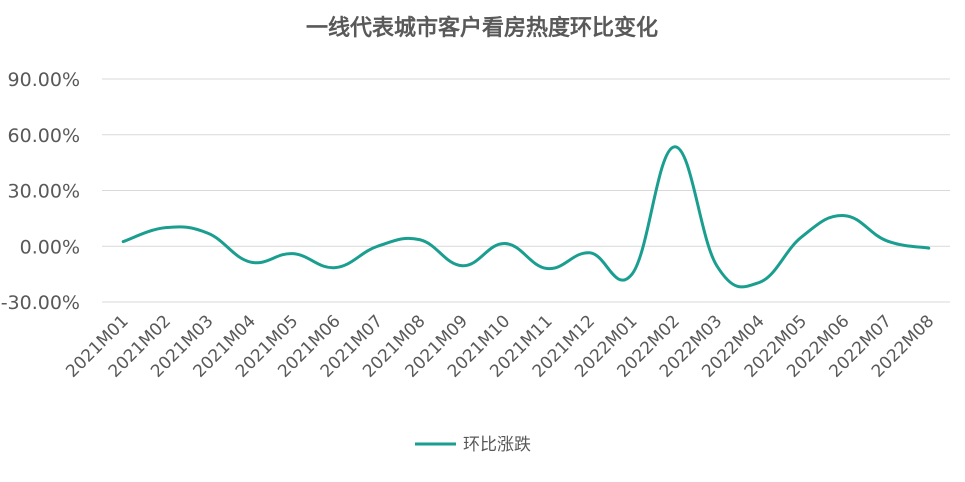 The width and height of the screenshot is (965, 482). I want to click on y-tick-label: -30.00%, so click(40, 303).